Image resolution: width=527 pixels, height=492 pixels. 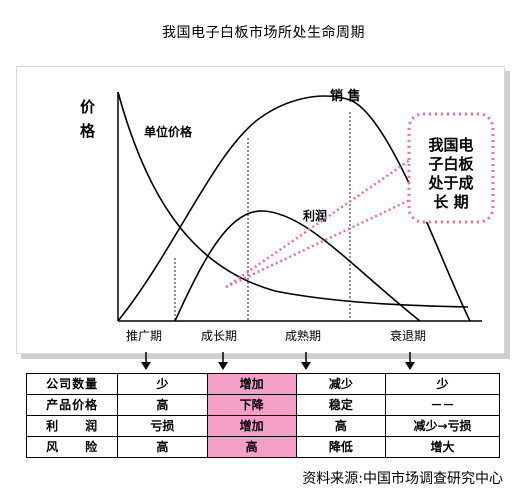 I want to click on table-cell: 亏损, so click(x=162, y=426).